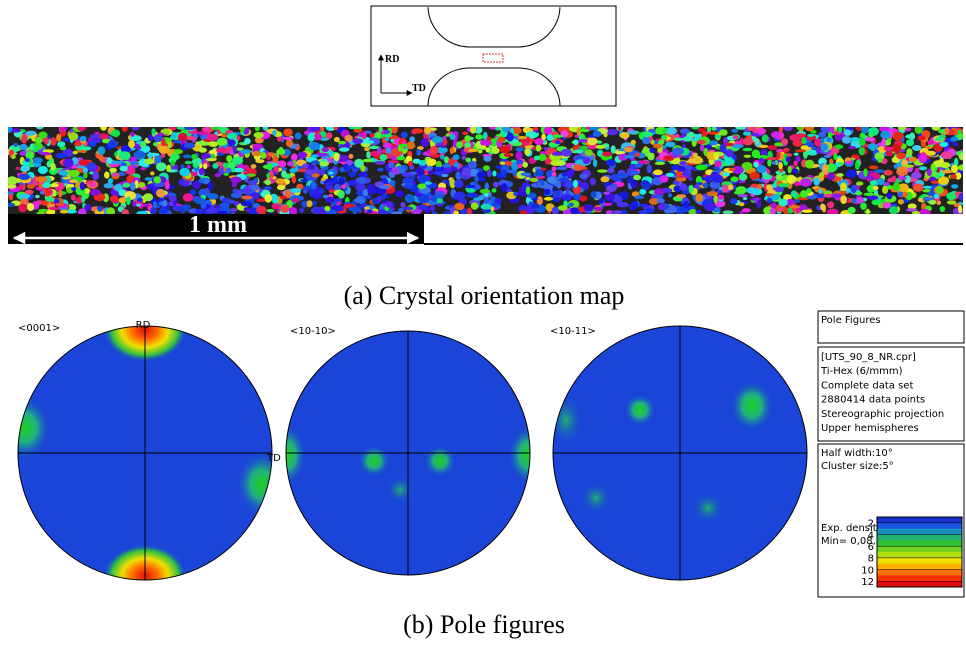  What do you see at coordinates (39, 328) in the screenshot?
I see `pole-label: <0001>` at bounding box center [39, 328].